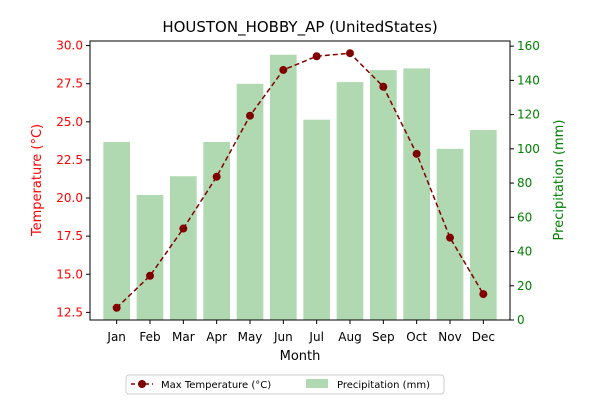  Describe the element at coordinates (300, 356) in the screenshot. I see `x-axis-label: Month` at that location.